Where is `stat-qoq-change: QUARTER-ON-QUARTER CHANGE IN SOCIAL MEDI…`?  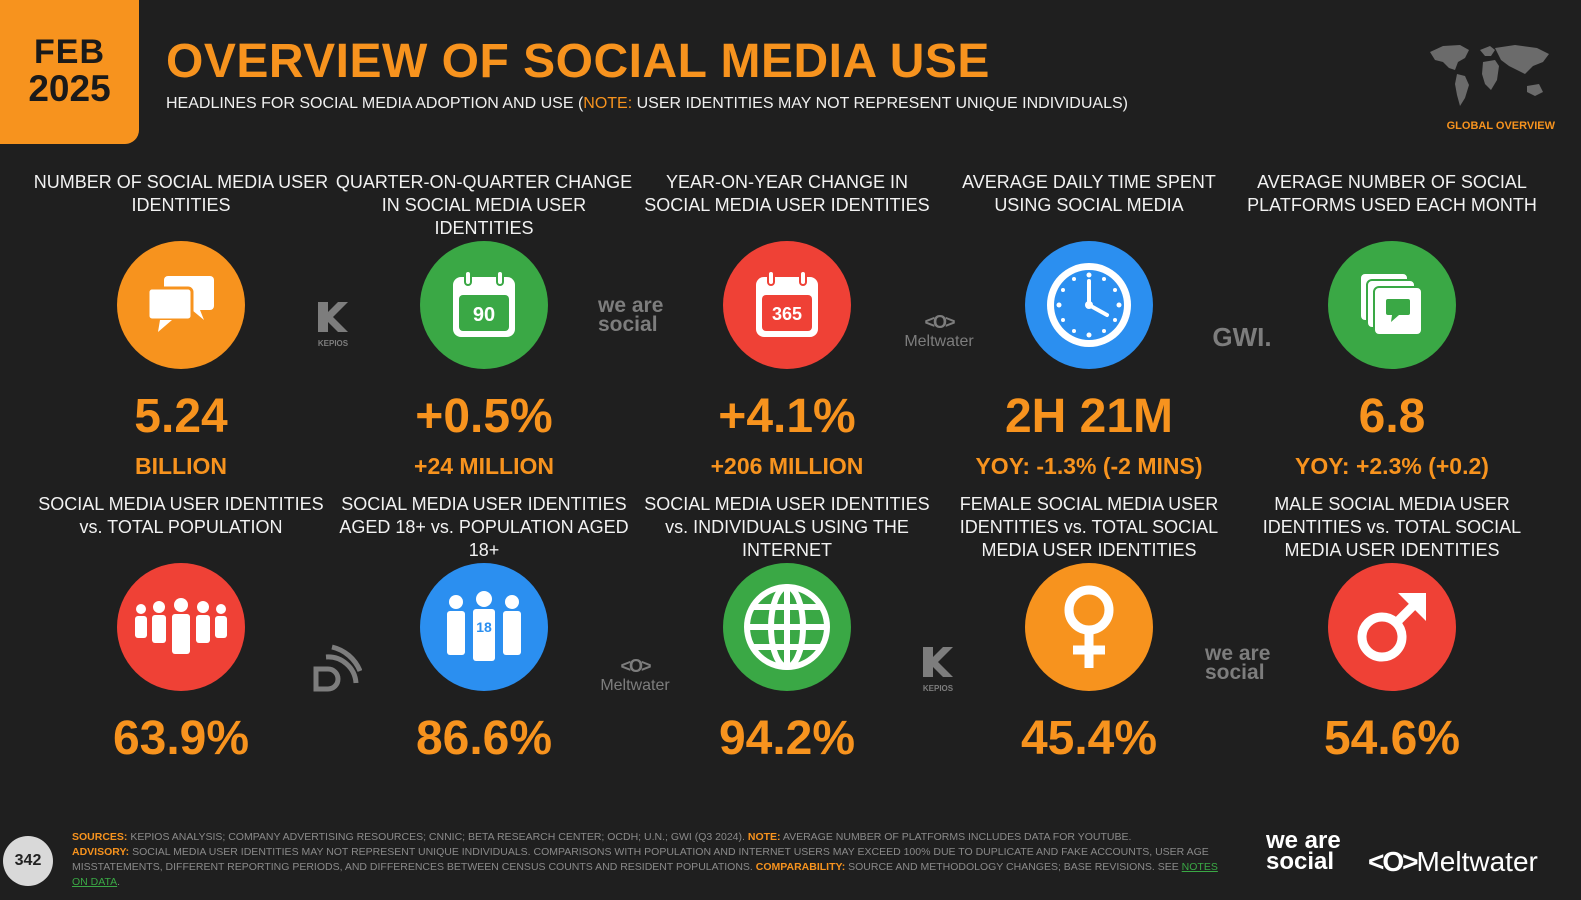 stat-qoq-change: QUARTER-ON-QUARTER CHANGE IN SOCIAL MEDI… is located at coordinates (484, 325).